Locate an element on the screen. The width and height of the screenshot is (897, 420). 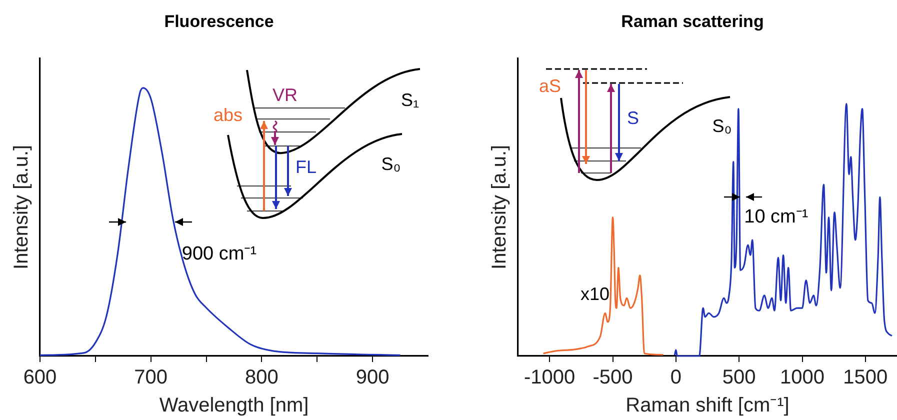
x-tick-label: 800 is located at coordinates (261, 377).